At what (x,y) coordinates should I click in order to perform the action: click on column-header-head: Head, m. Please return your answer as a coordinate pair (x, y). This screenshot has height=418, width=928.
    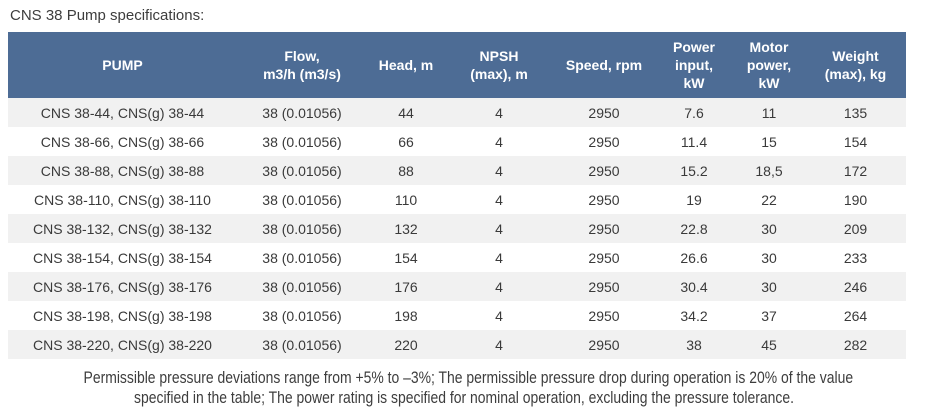
    Looking at the image, I should click on (406, 65).